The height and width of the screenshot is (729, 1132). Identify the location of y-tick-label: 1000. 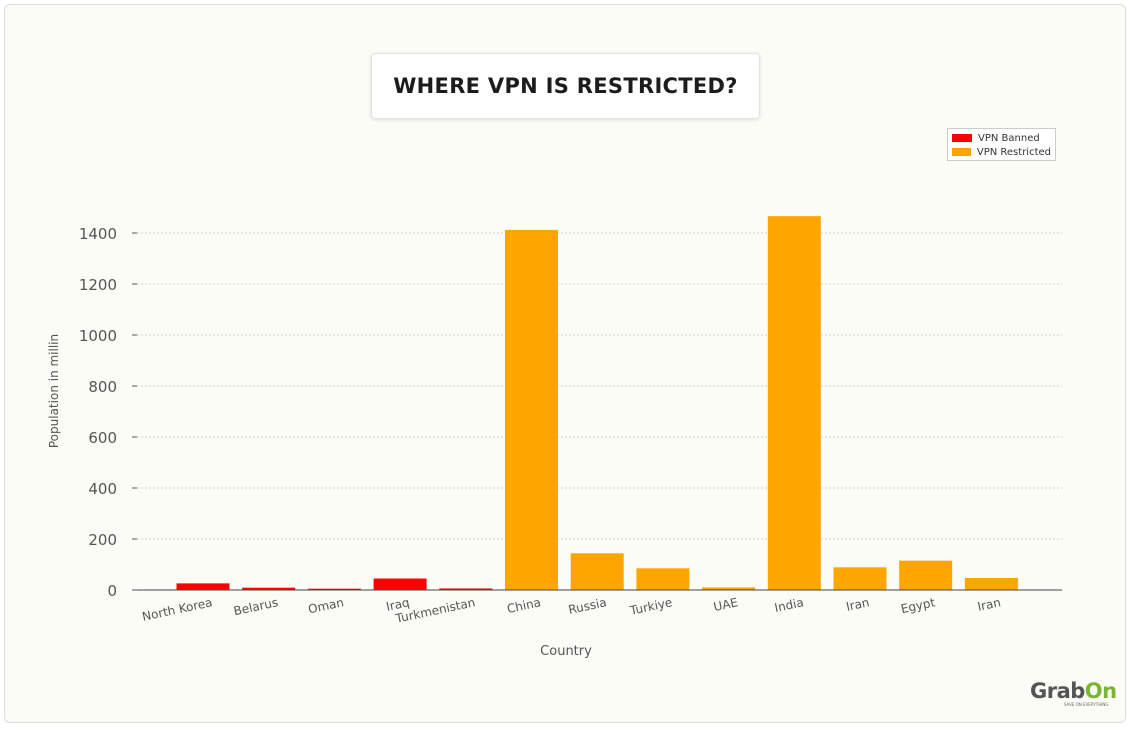
(98, 336).